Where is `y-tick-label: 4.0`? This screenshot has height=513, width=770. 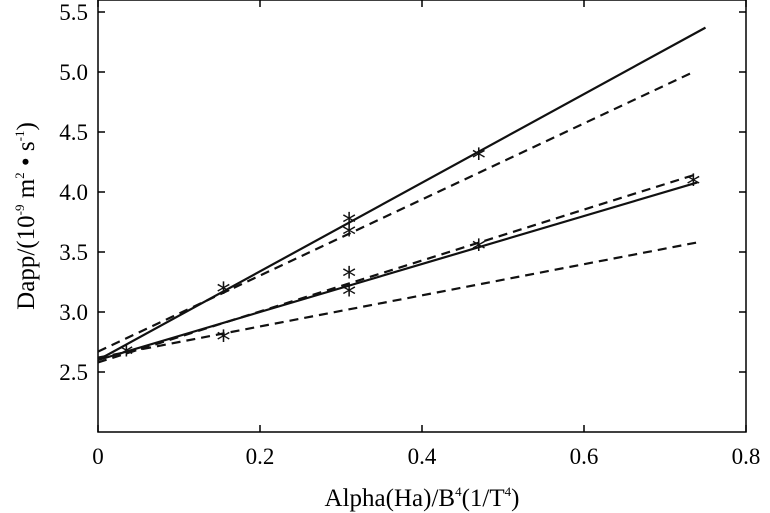
y-tick-label: 4.0 is located at coordinates (73, 192).